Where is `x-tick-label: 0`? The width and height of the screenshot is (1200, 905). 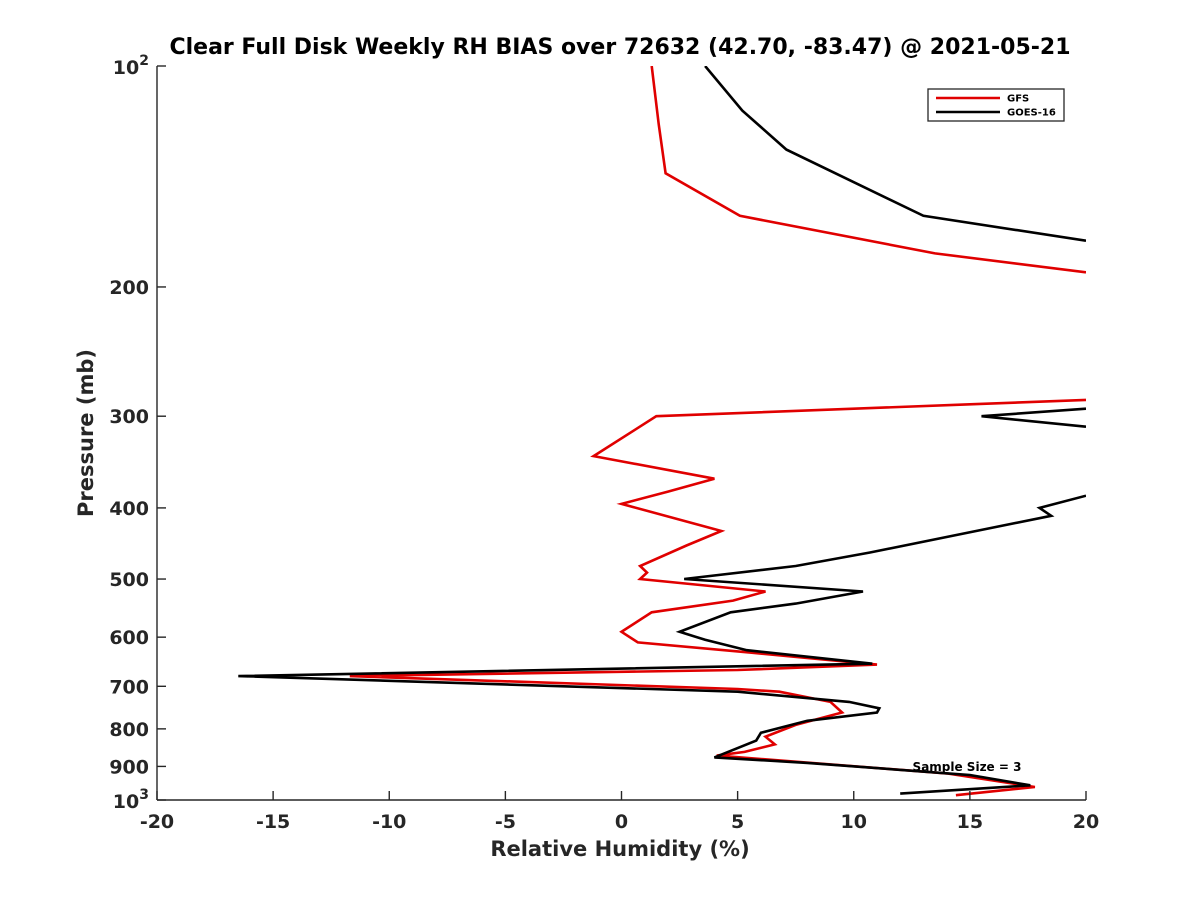 x-tick-label: 0 is located at coordinates (621, 822).